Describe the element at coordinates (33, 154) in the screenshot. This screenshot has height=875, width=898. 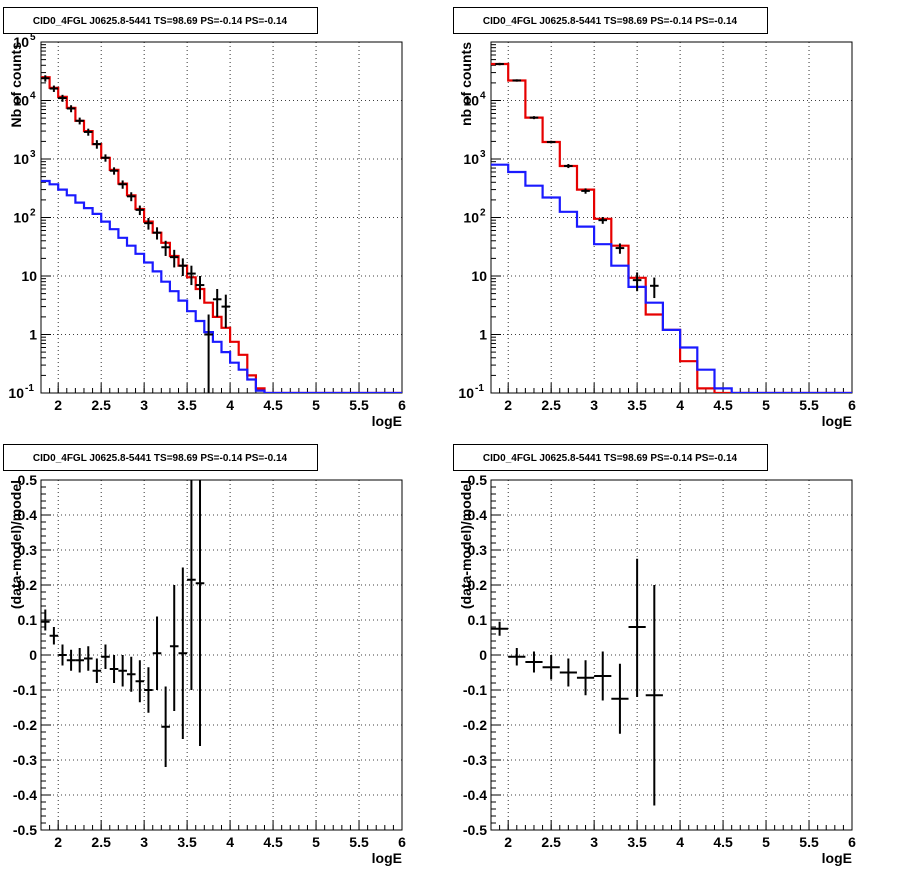
I see `y-tick-exponent: 3` at that location.